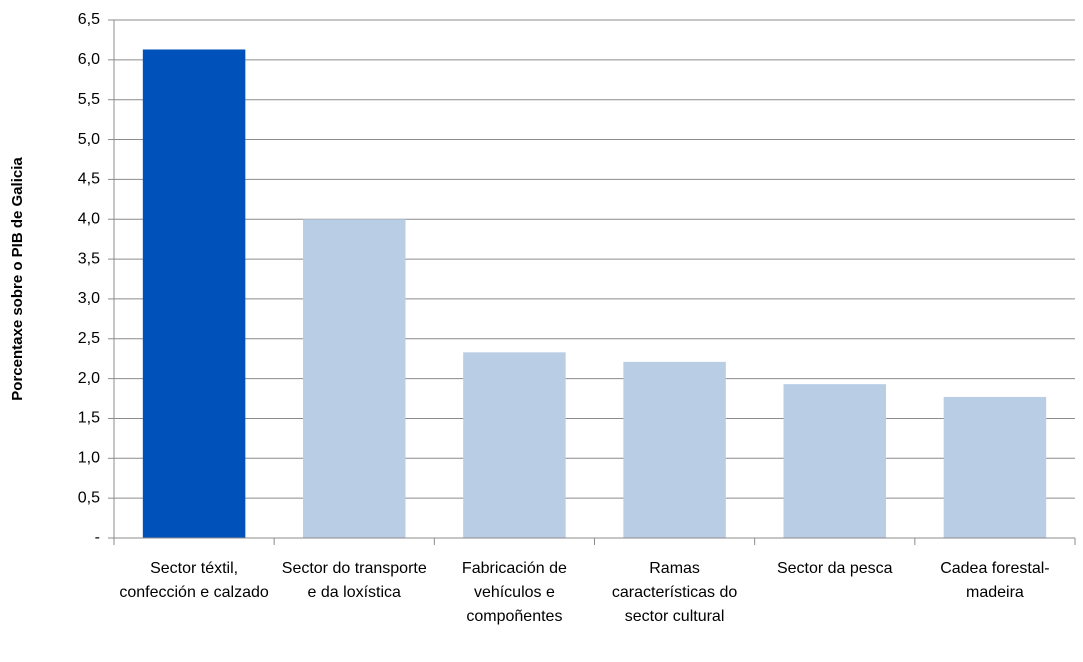 The height and width of the screenshot is (662, 1083). What do you see at coordinates (995, 580) in the screenshot?
I see `x-tick-label: Cadea forestal-madeira` at bounding box center [995, 580].